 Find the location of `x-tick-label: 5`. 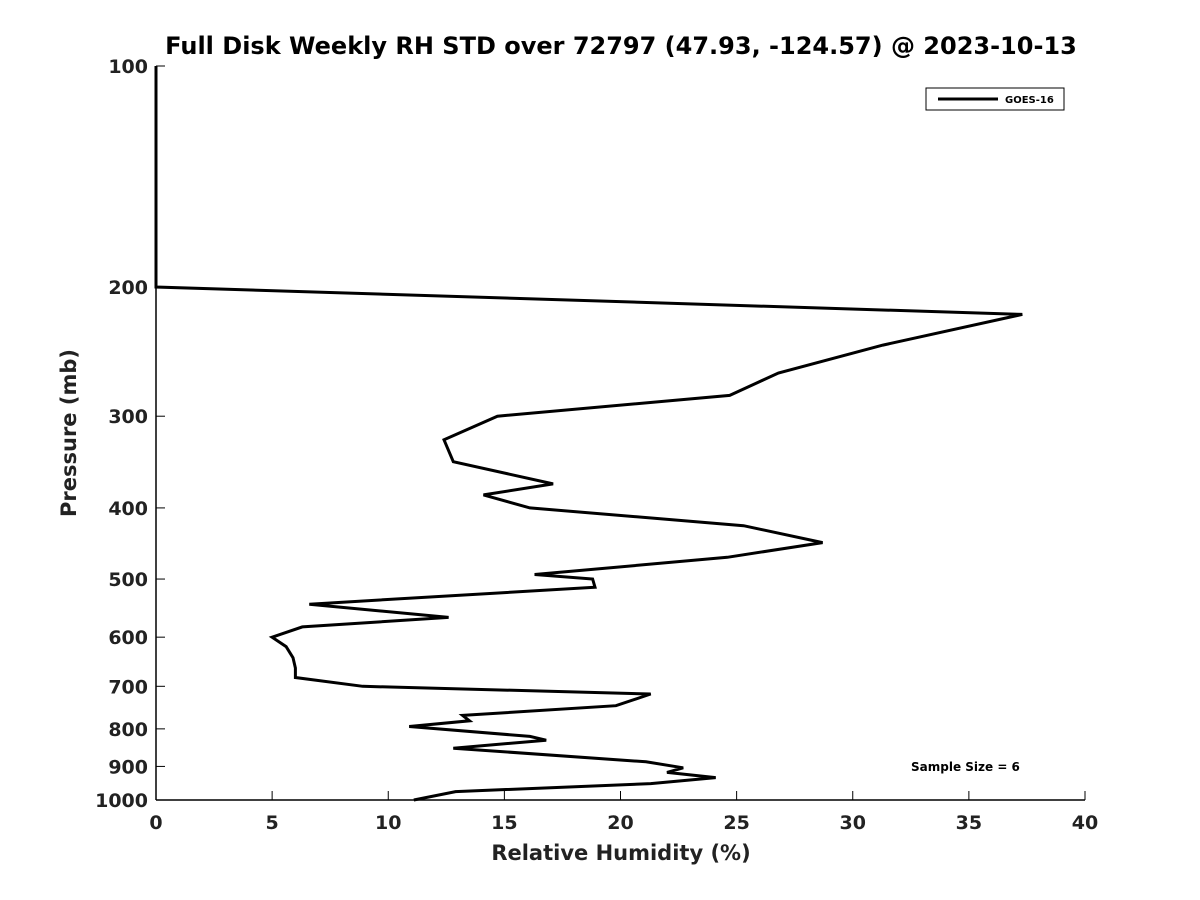

x-tick-label: 5 is located at coordinates (272, 823).